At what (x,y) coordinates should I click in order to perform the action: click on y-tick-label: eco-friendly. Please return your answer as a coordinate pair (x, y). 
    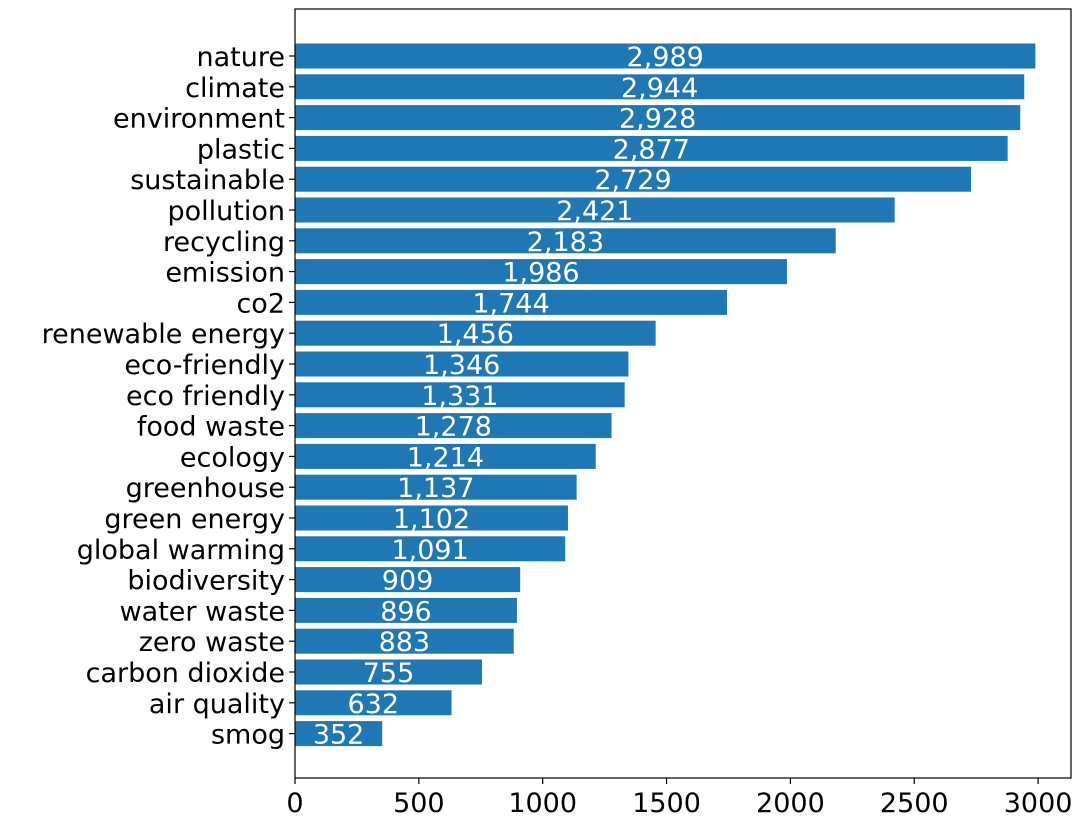
    Looking at the image, I should click on (204, 365).